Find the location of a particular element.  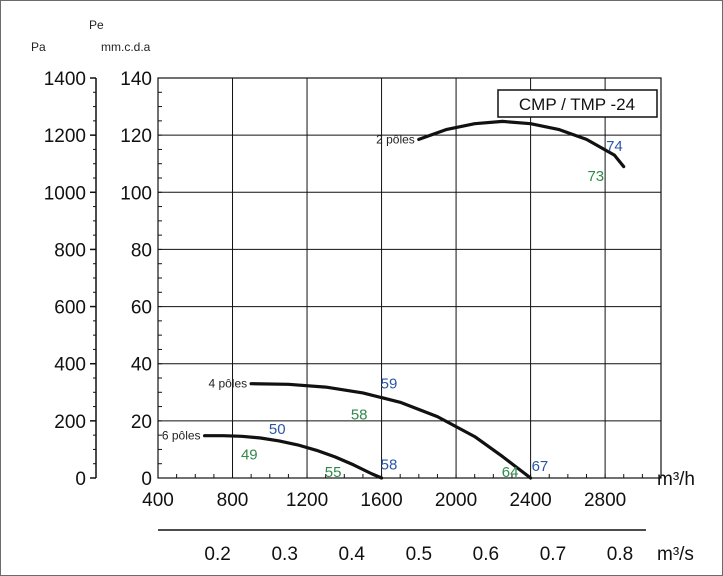

left-outer-tick-label: 1000 is located at coordinates (65, 193).